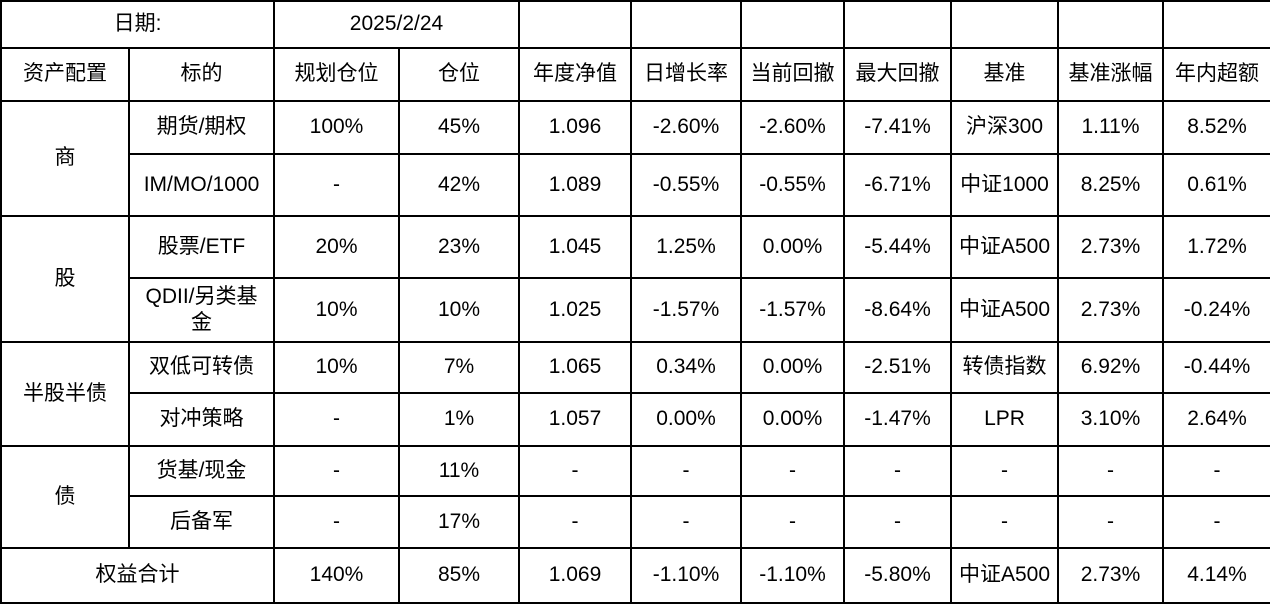 Image resolution: width=1270 pixels, height=604 pixels. I want to click on cell-annual-nav: 1.045, so click(575, 247).